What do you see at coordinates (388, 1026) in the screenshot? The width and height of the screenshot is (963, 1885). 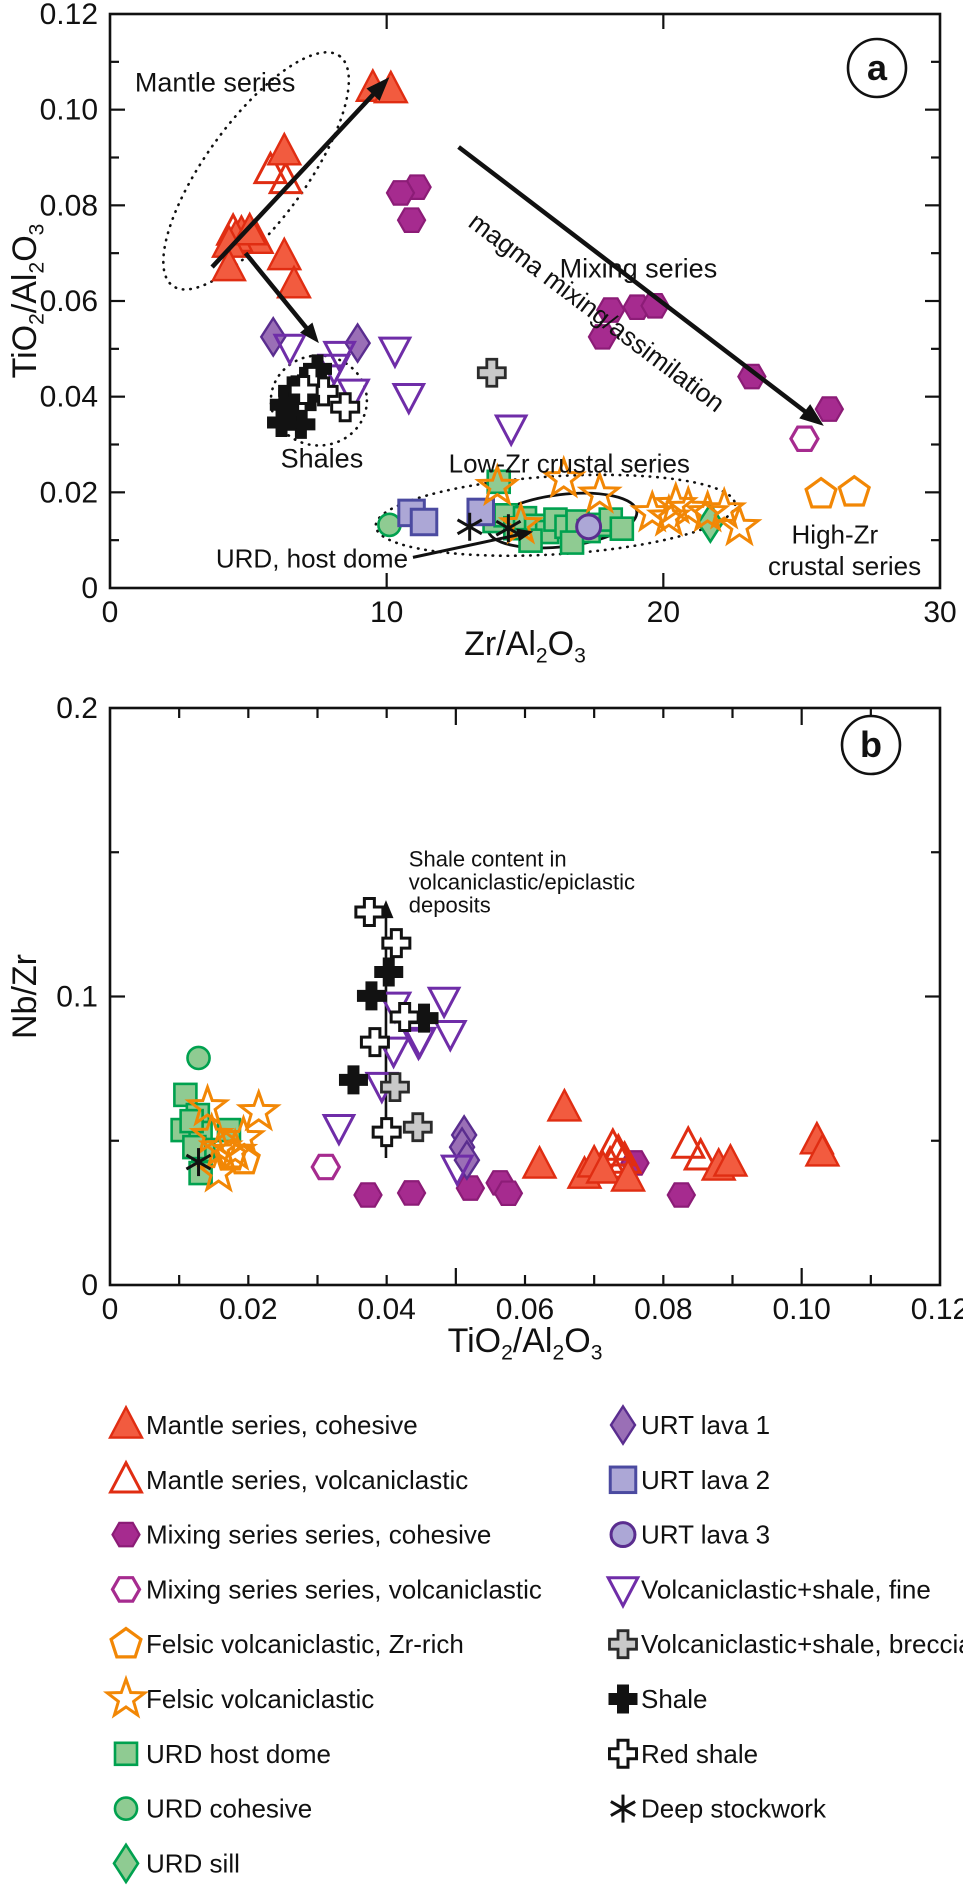 I see `series-shale` at bounding box center [388, 1026].